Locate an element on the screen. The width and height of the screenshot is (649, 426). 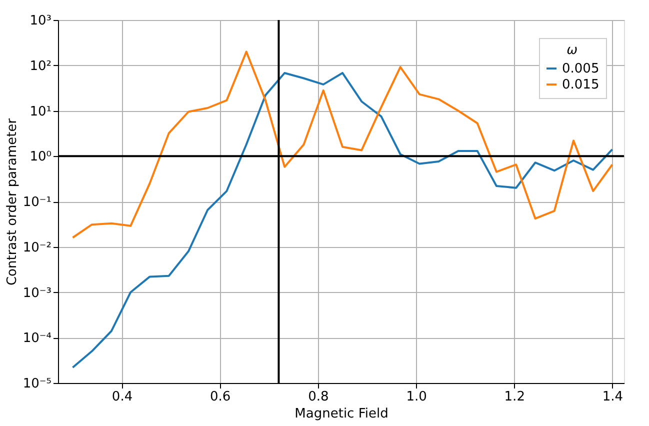
y-tick-label: 10¹ is located at coordinates (41, 112).